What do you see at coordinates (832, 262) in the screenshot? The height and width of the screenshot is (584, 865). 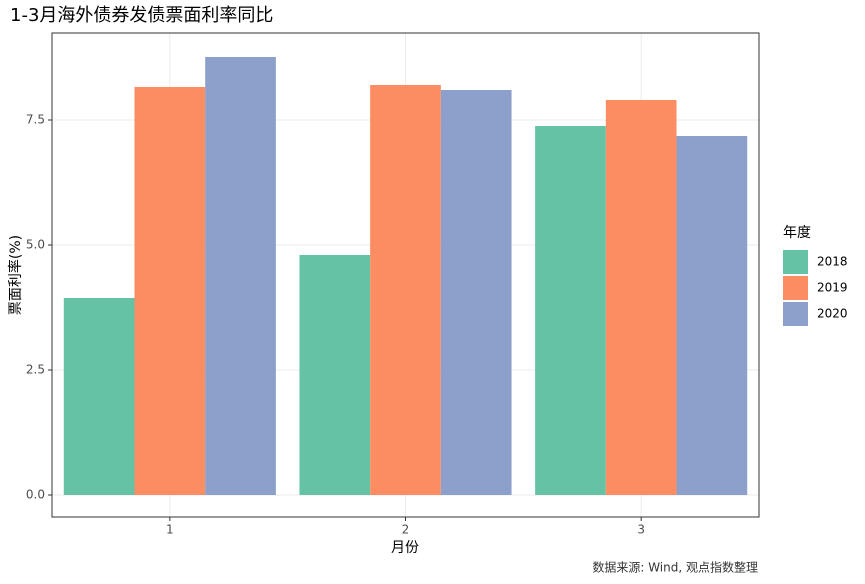 I see `legend-label: 2018` at bounding box center [832, 262].